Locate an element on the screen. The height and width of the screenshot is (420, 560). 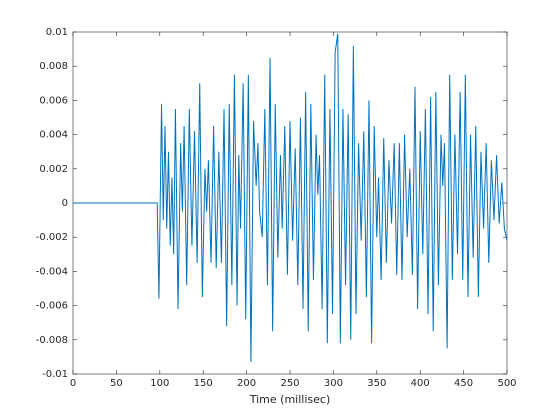
x-tick-label: 200 is located at coordinates (246, 383).